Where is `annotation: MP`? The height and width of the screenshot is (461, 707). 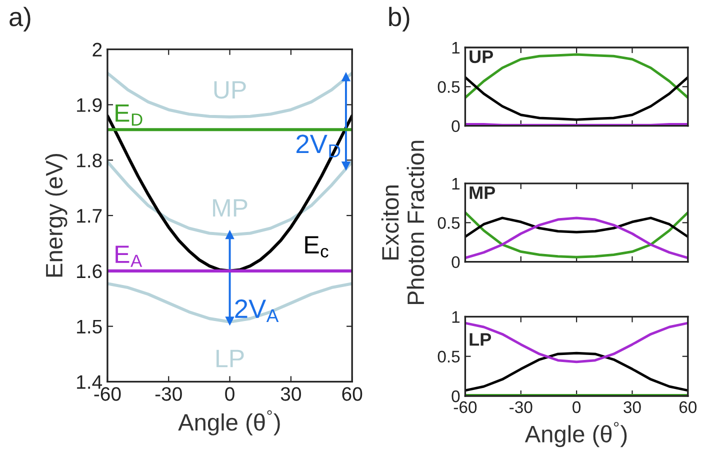 annotation: MP is located at coordinates (483, 192).